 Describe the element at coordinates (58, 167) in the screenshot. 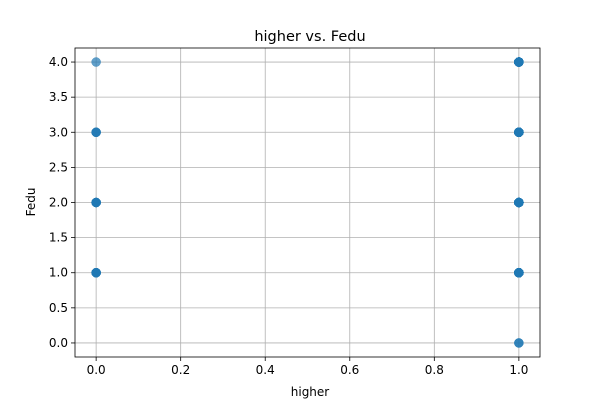

I see `y-tick-label: 2.5` at that location.